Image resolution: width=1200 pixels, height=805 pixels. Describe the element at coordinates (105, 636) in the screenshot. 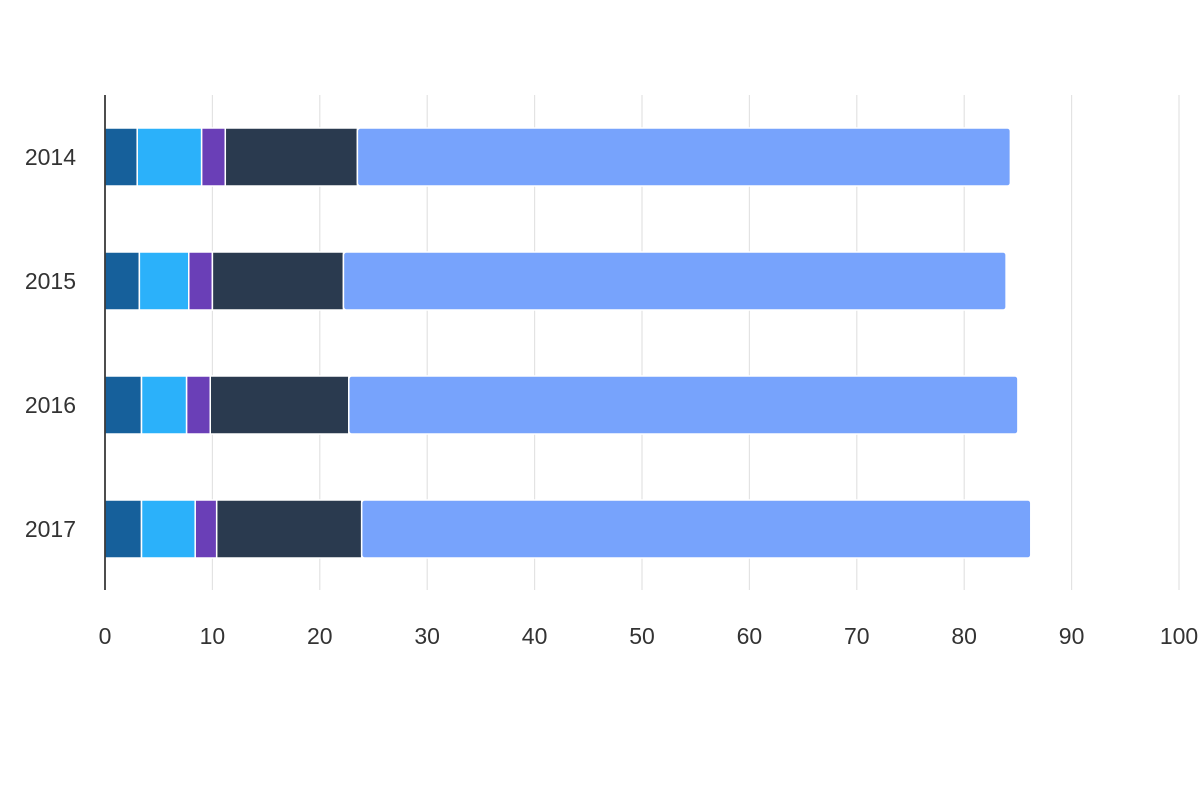

I see `x-tick-label: 0` at that location.